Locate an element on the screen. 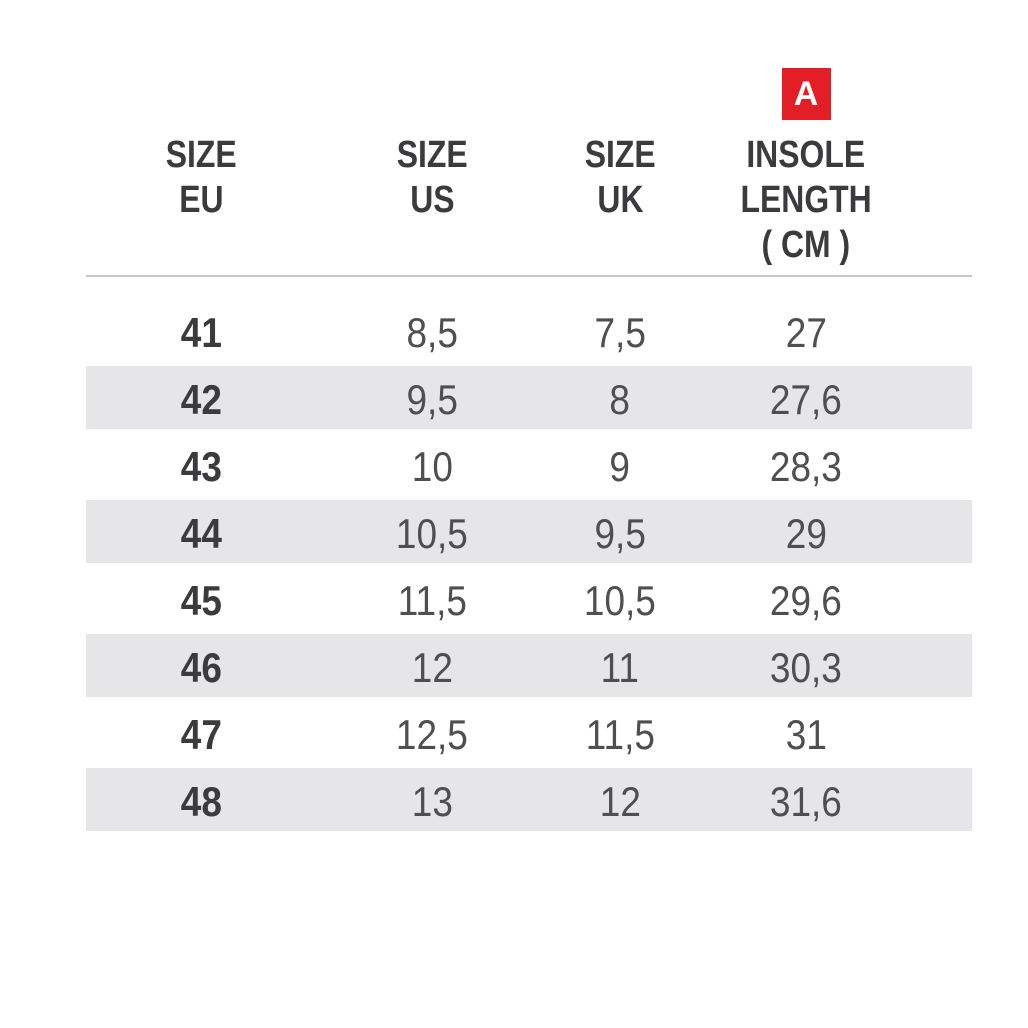 This screenshot has height=1028, width=1028. insole-length-a-badge: A is located at coordinates (806, 94).